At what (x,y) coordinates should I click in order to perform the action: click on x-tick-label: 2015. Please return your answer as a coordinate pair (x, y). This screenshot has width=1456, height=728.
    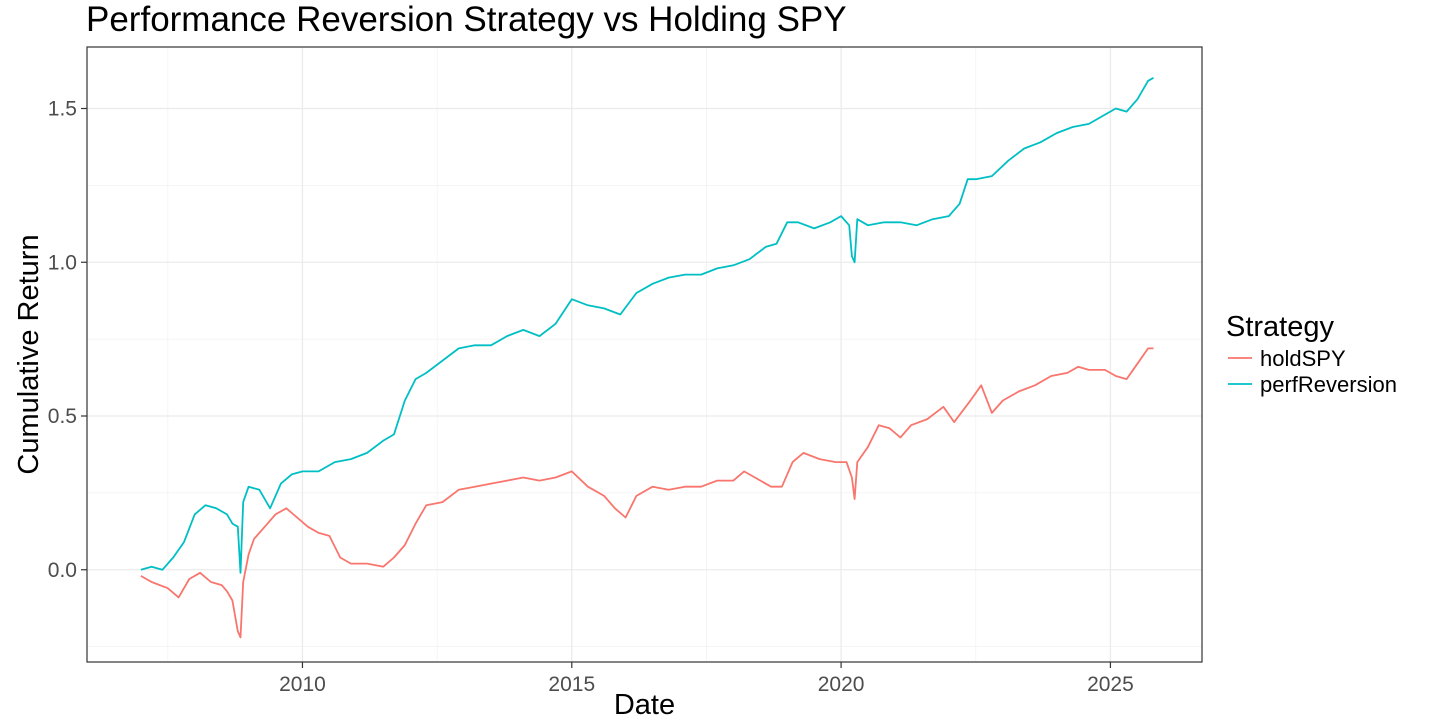
    Looking at the image, I should click on (571, 684).